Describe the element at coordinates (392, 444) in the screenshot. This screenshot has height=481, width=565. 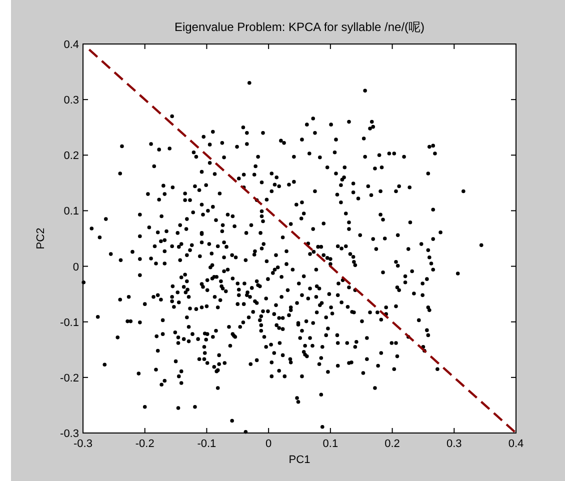
I see `x-tick-label: 0.2` at that location.